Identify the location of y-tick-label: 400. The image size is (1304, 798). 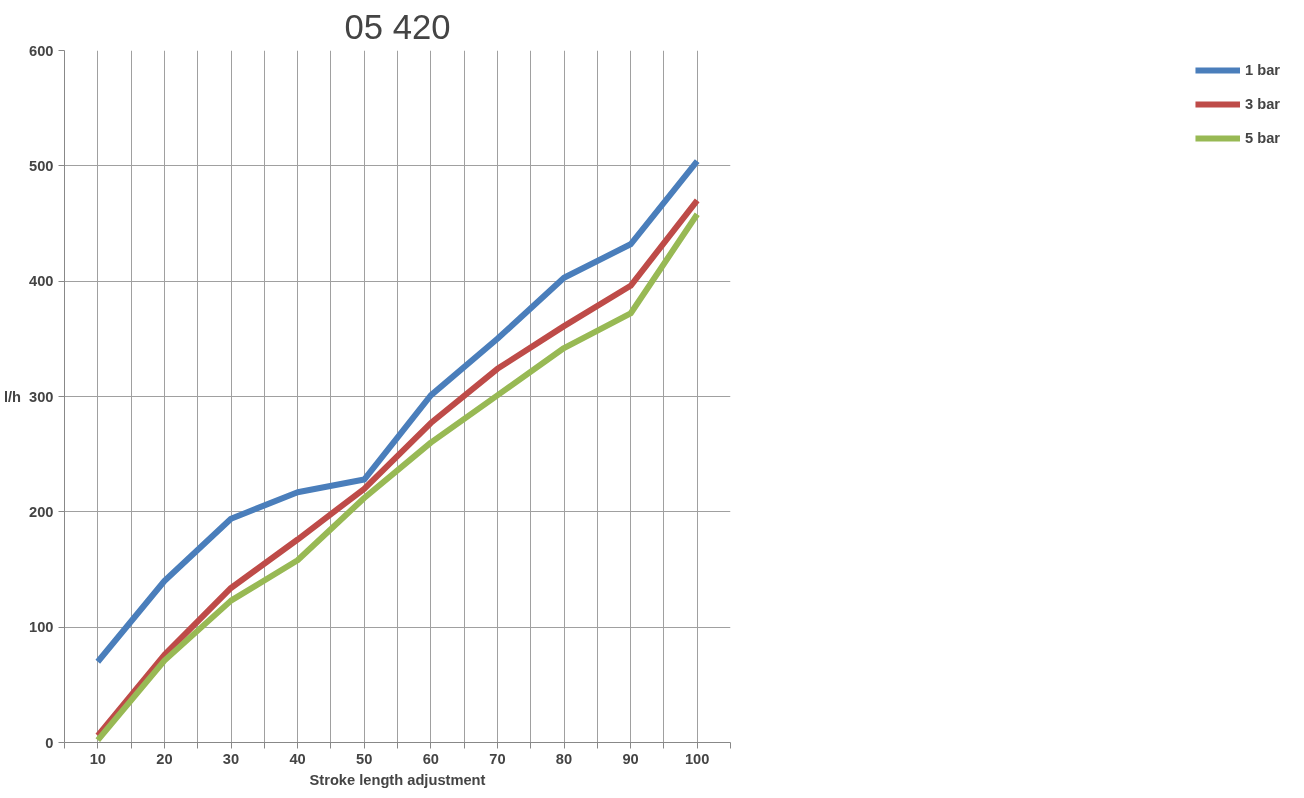
(41, 281).